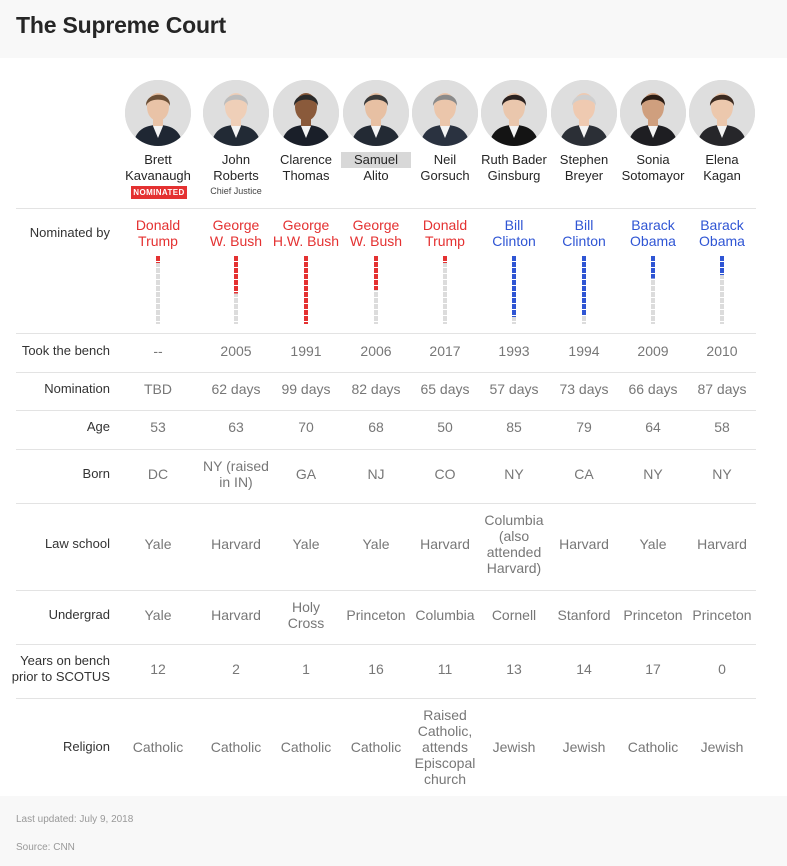  I want to click on label-took-bench: Took the bench, so click(55, 351).